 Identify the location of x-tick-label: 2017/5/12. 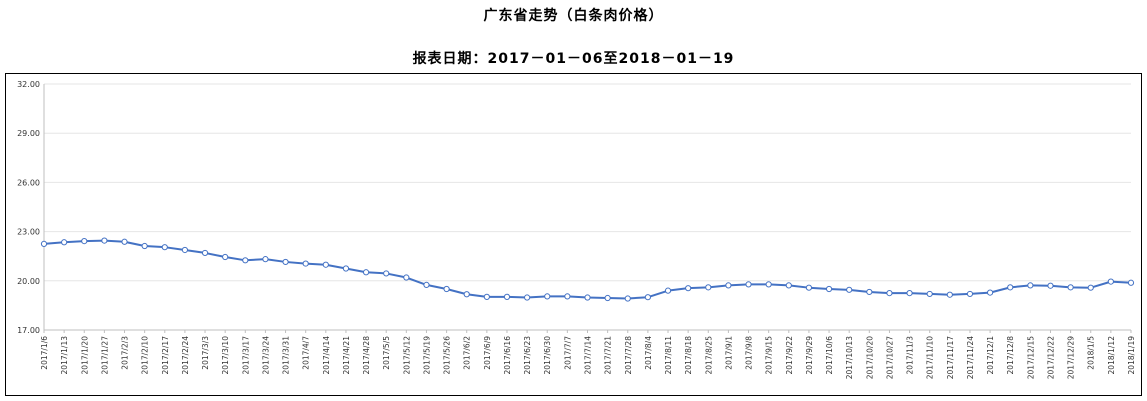
(406, 355).